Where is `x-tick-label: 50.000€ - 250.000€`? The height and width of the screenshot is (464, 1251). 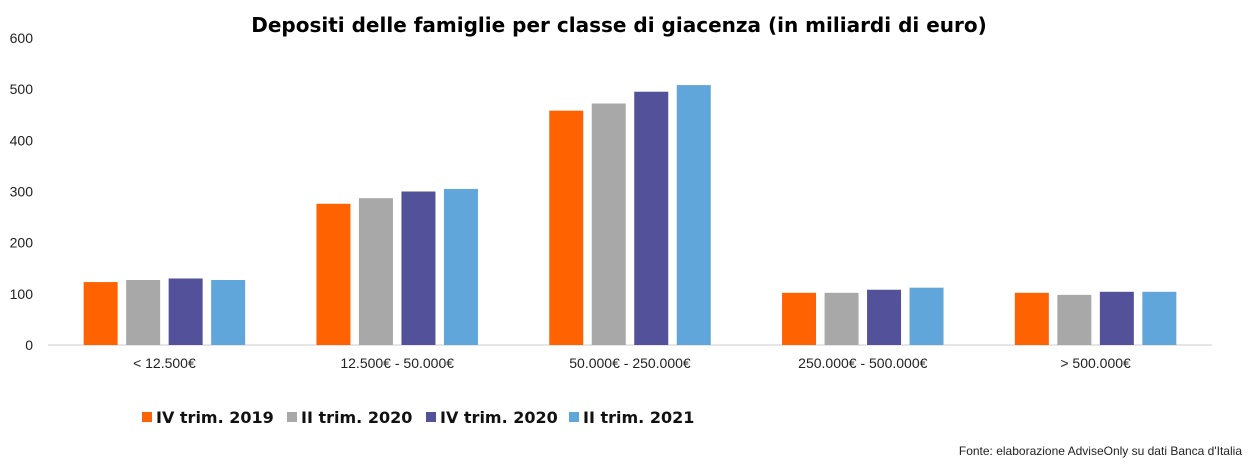 x-tick-label: 50.000€ - 250.000€ is located at coordinates (630, 363).